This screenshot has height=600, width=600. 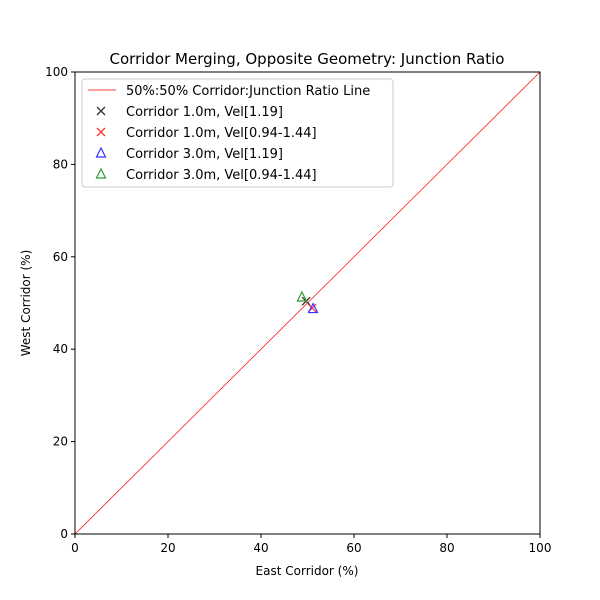 I want to click on legend-frame, so click(x=237, y=133).